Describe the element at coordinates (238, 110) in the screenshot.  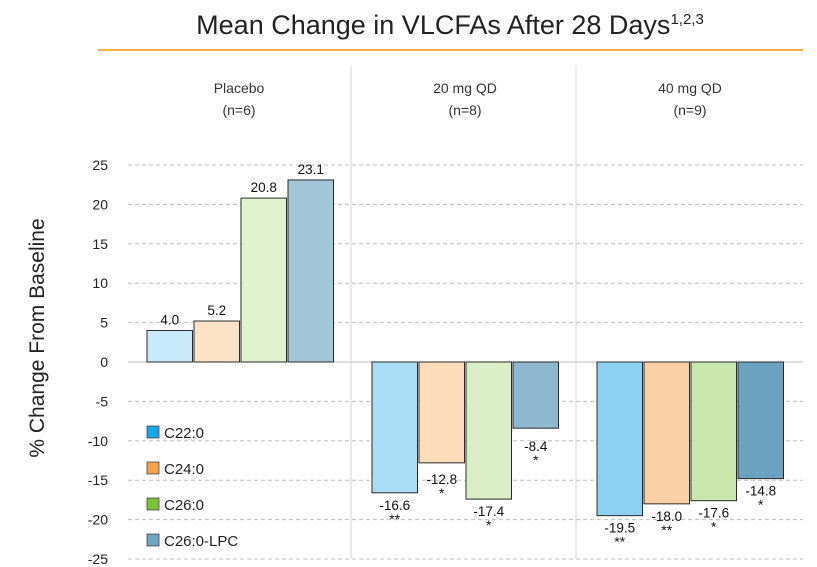
I see `group-label-n: (n=6)` at that location.